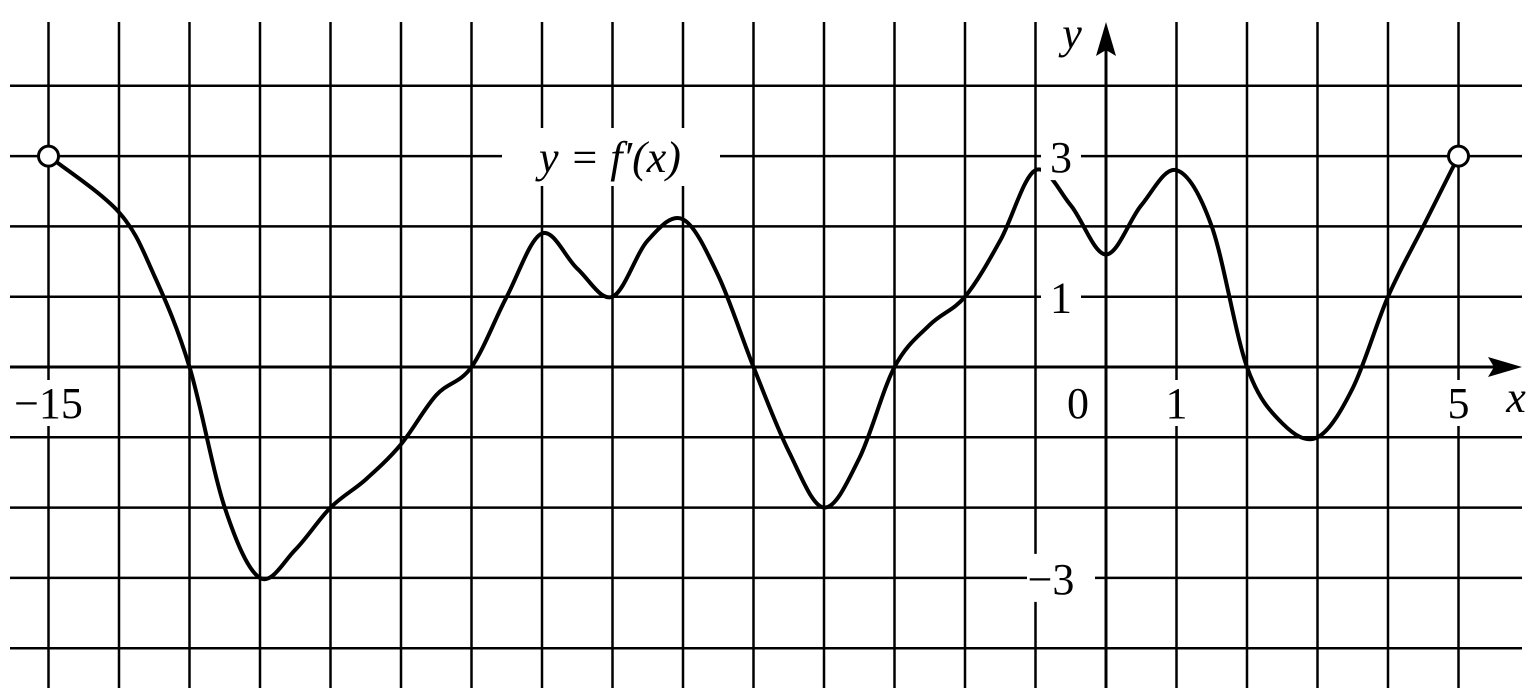  I want to click on endpoints, so click(753, 156).